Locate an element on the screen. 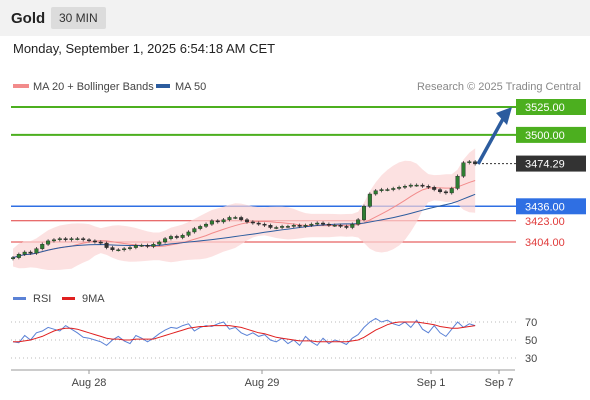 This screenshot has width=590, height=400. bb-legend-label: MA 20 + Bollinger Bands is located at coordinates (93, 87).